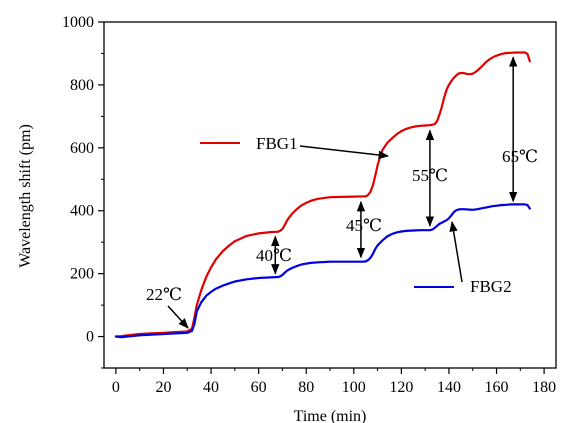 This screenshot has height=423, width=566. I want to click on annotation-40c: 40℃, so click(274, 255).